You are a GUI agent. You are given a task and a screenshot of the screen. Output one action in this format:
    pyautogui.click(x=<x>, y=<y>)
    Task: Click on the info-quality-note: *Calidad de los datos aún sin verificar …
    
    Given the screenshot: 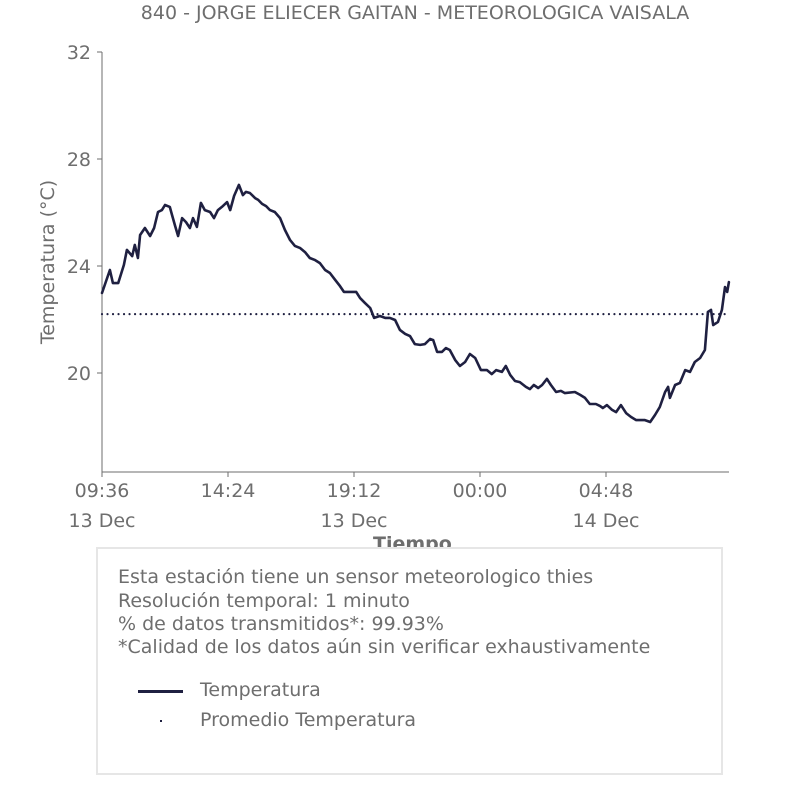 What is the action you would take?
    pyautogui.click(x=384, y=647)
    